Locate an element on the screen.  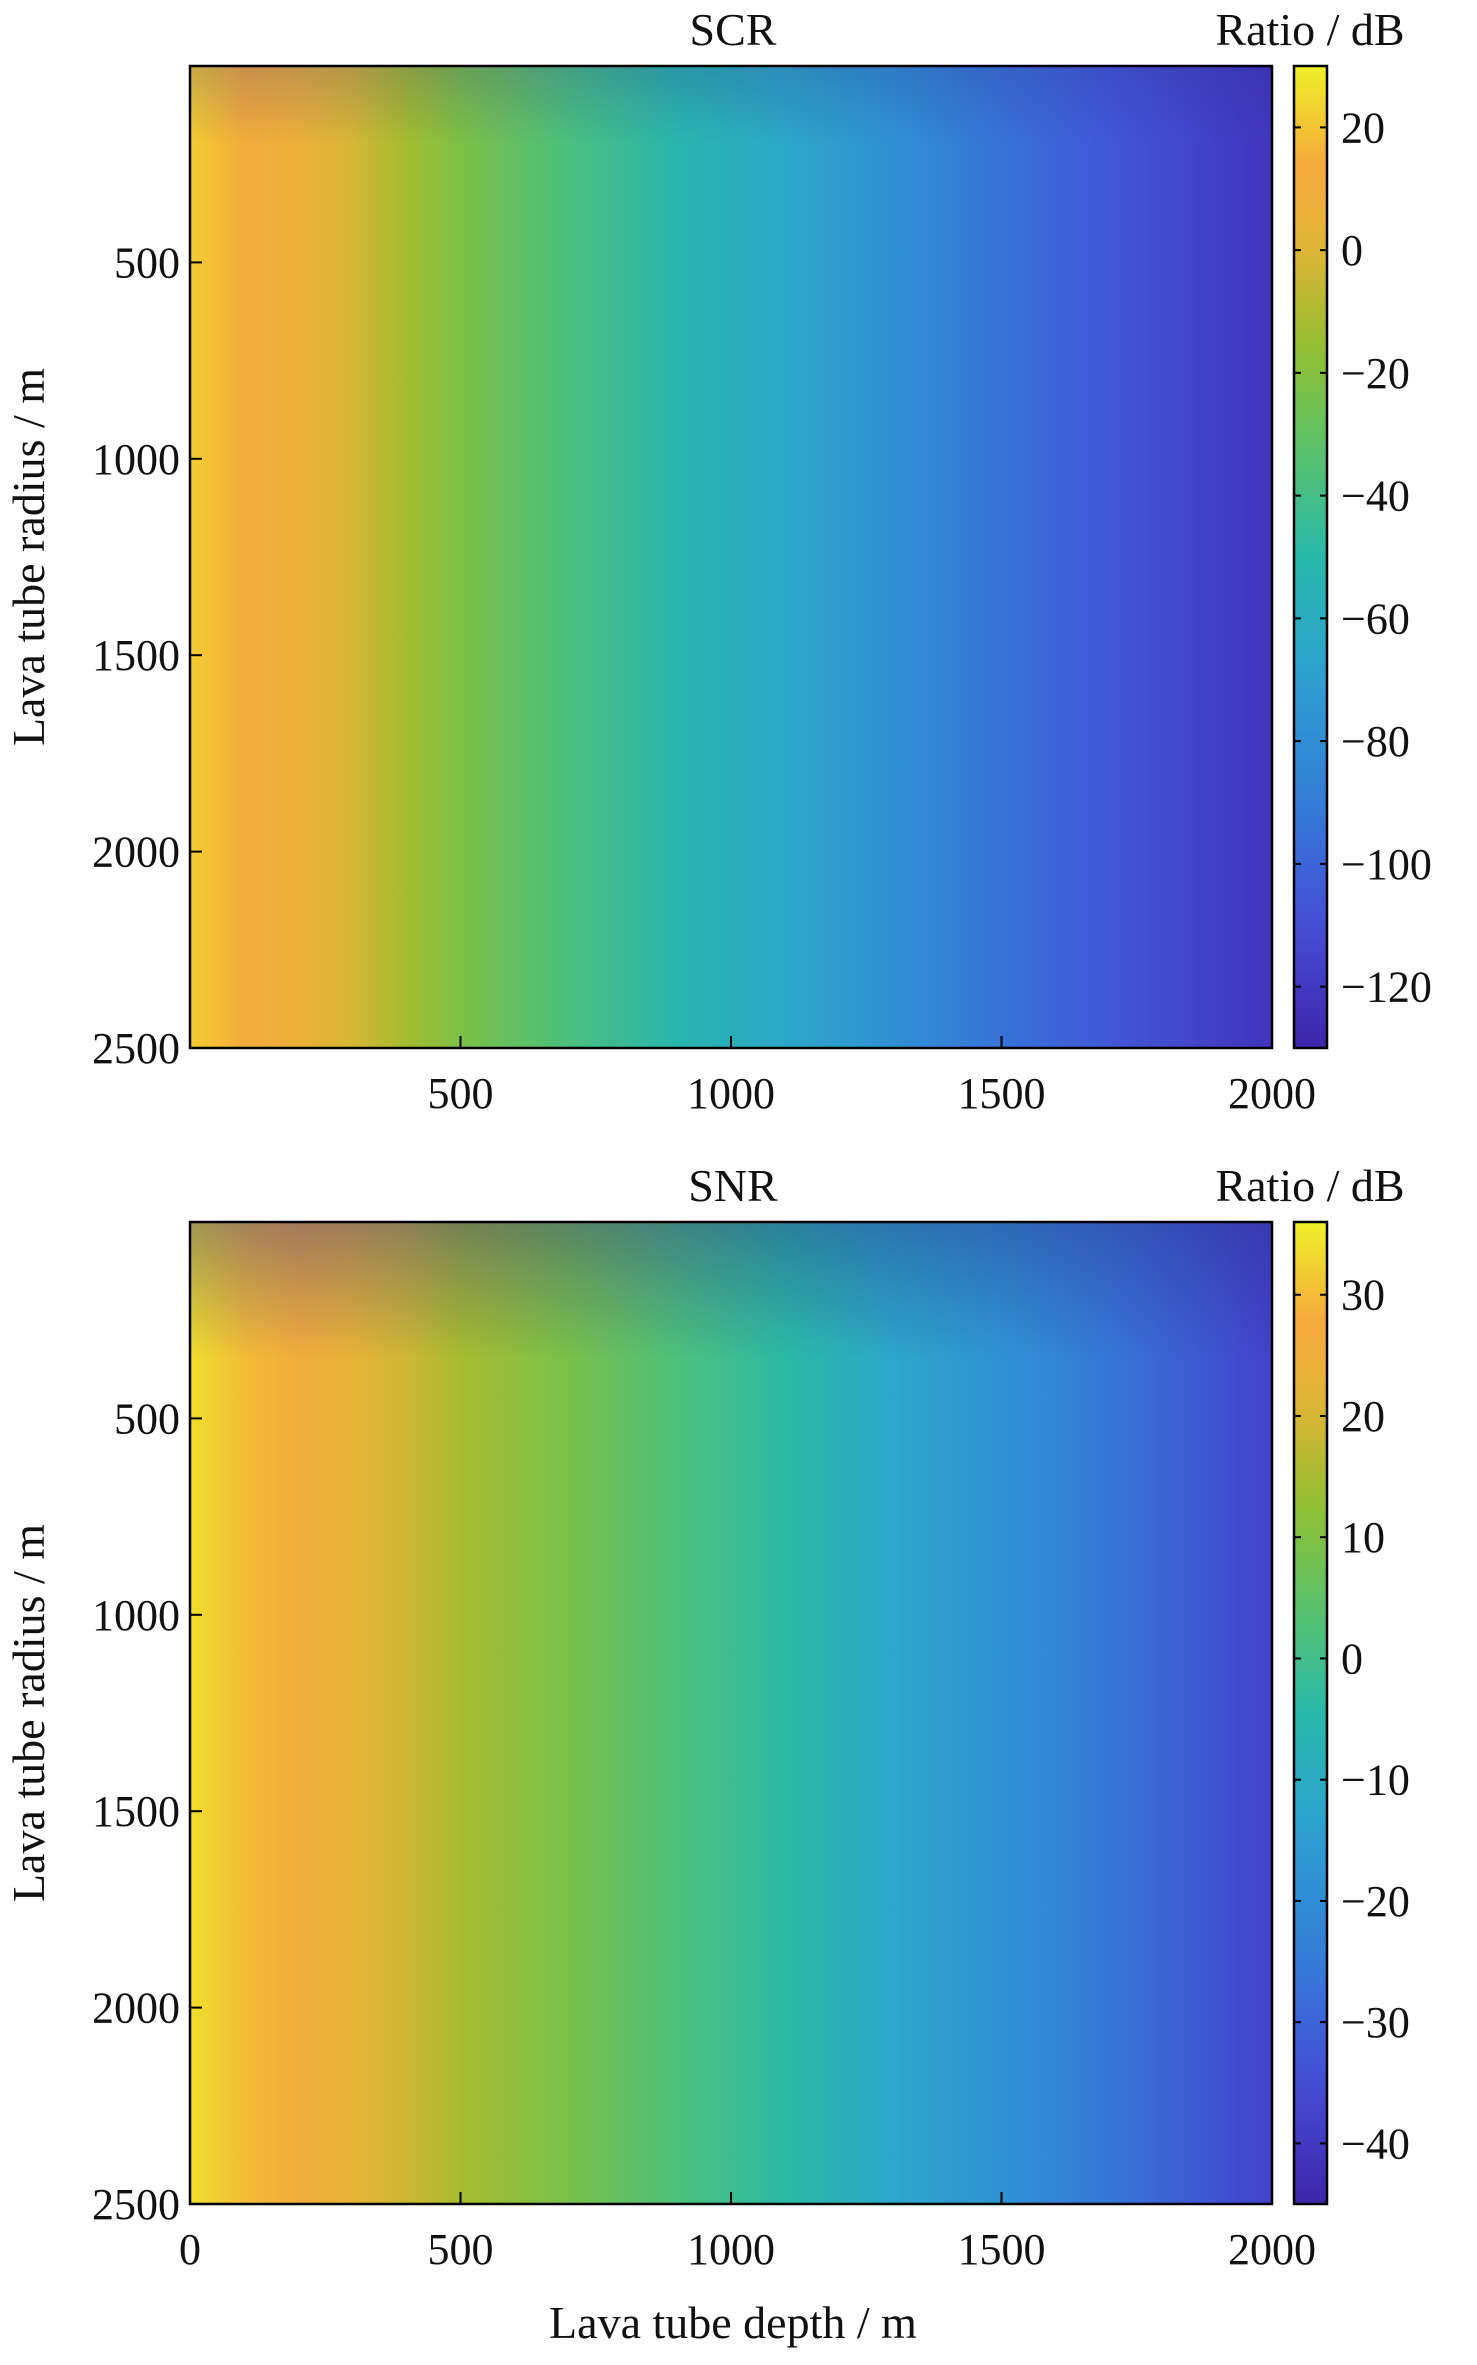
x-tick-label: 0 is located at coordinates (190, 2249).